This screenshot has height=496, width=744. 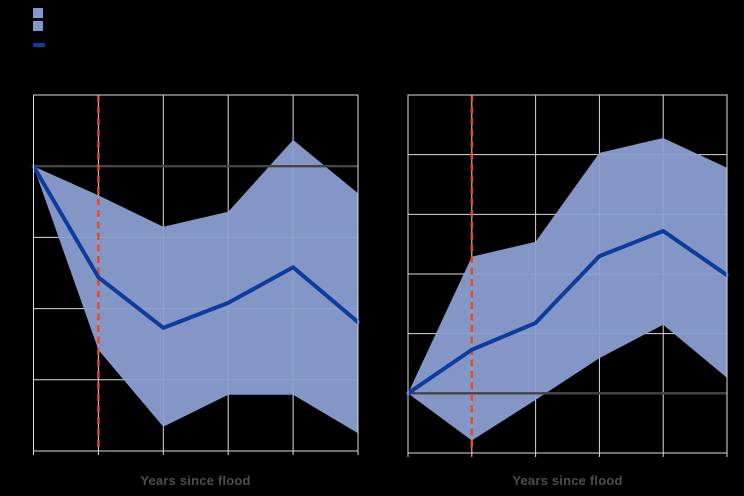 I want to click on x-axis-label-right: Years since flood, so click(x=567, y=480).